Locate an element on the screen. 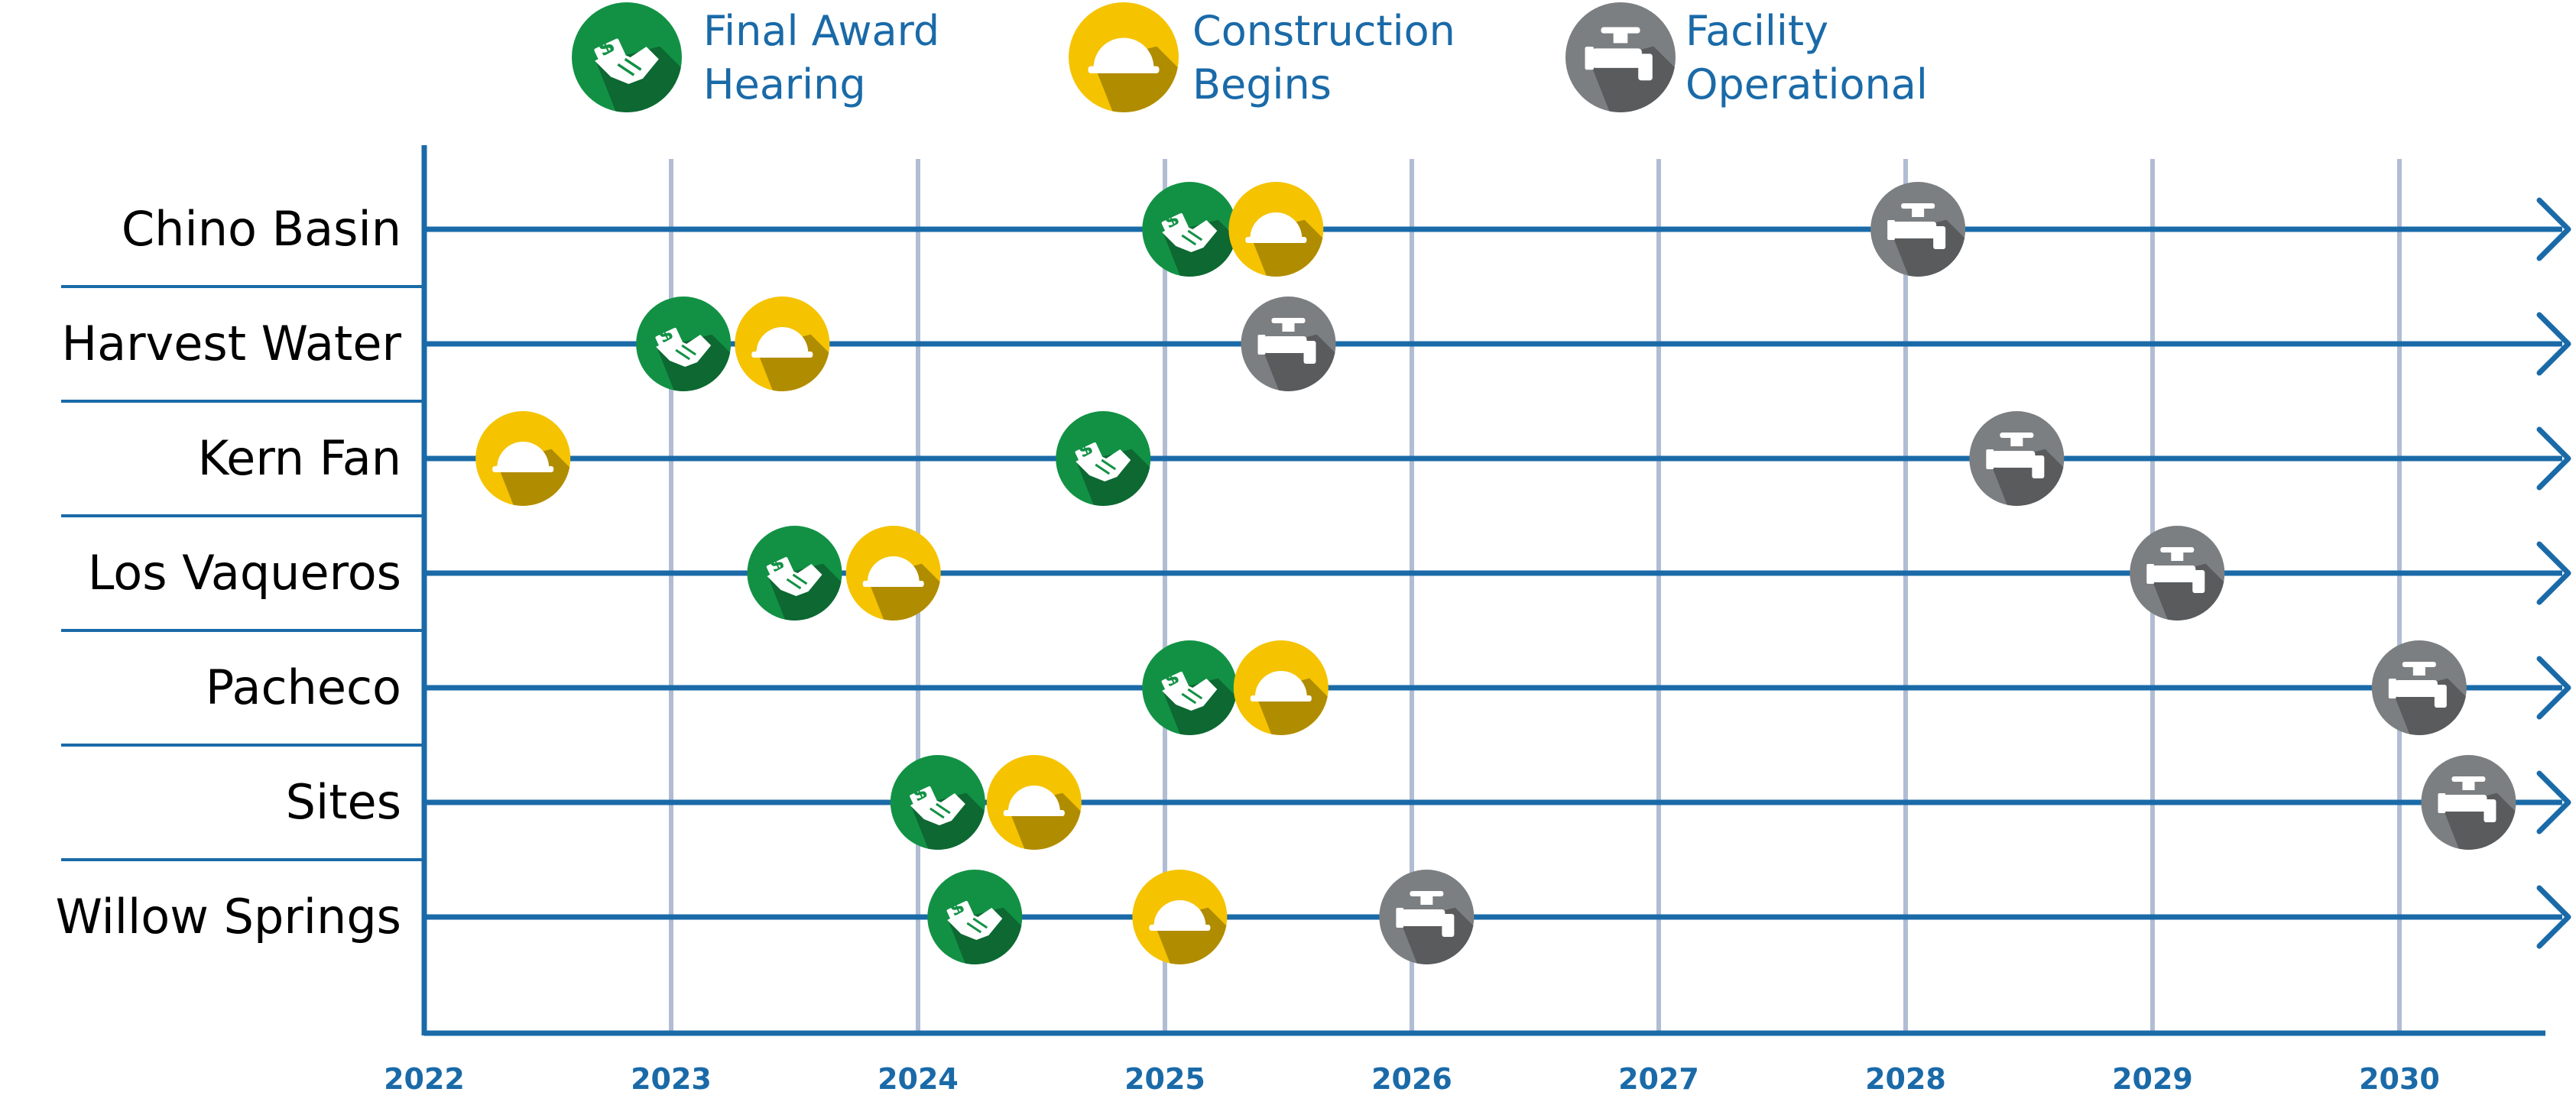 The image size is (2576, 1105). legend-item-operational: Facility Operational is located at coordinates (1747, 57).